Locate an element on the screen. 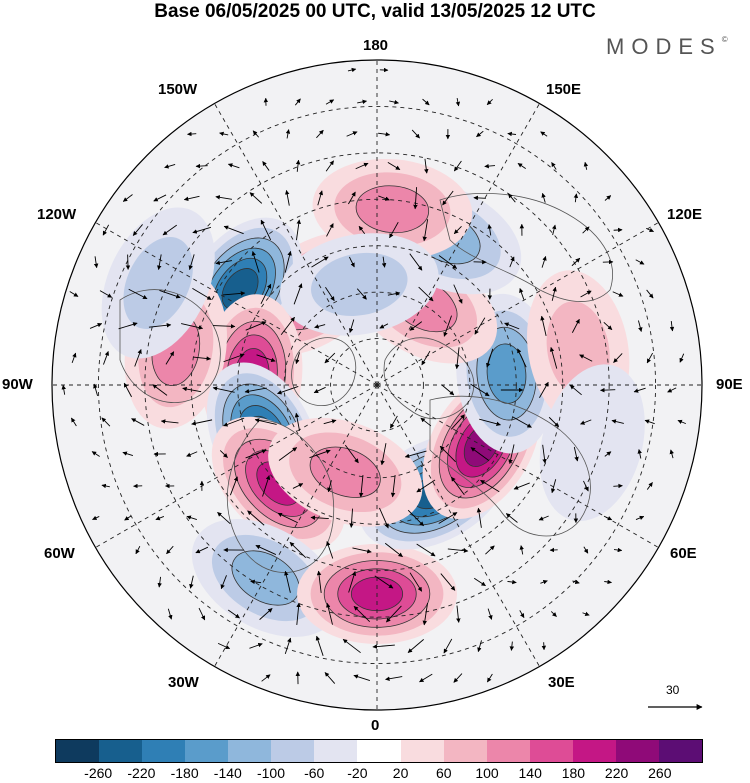 The image size is (750, 783). lon-label-90w: 90W is located at coordinates (17, 384).